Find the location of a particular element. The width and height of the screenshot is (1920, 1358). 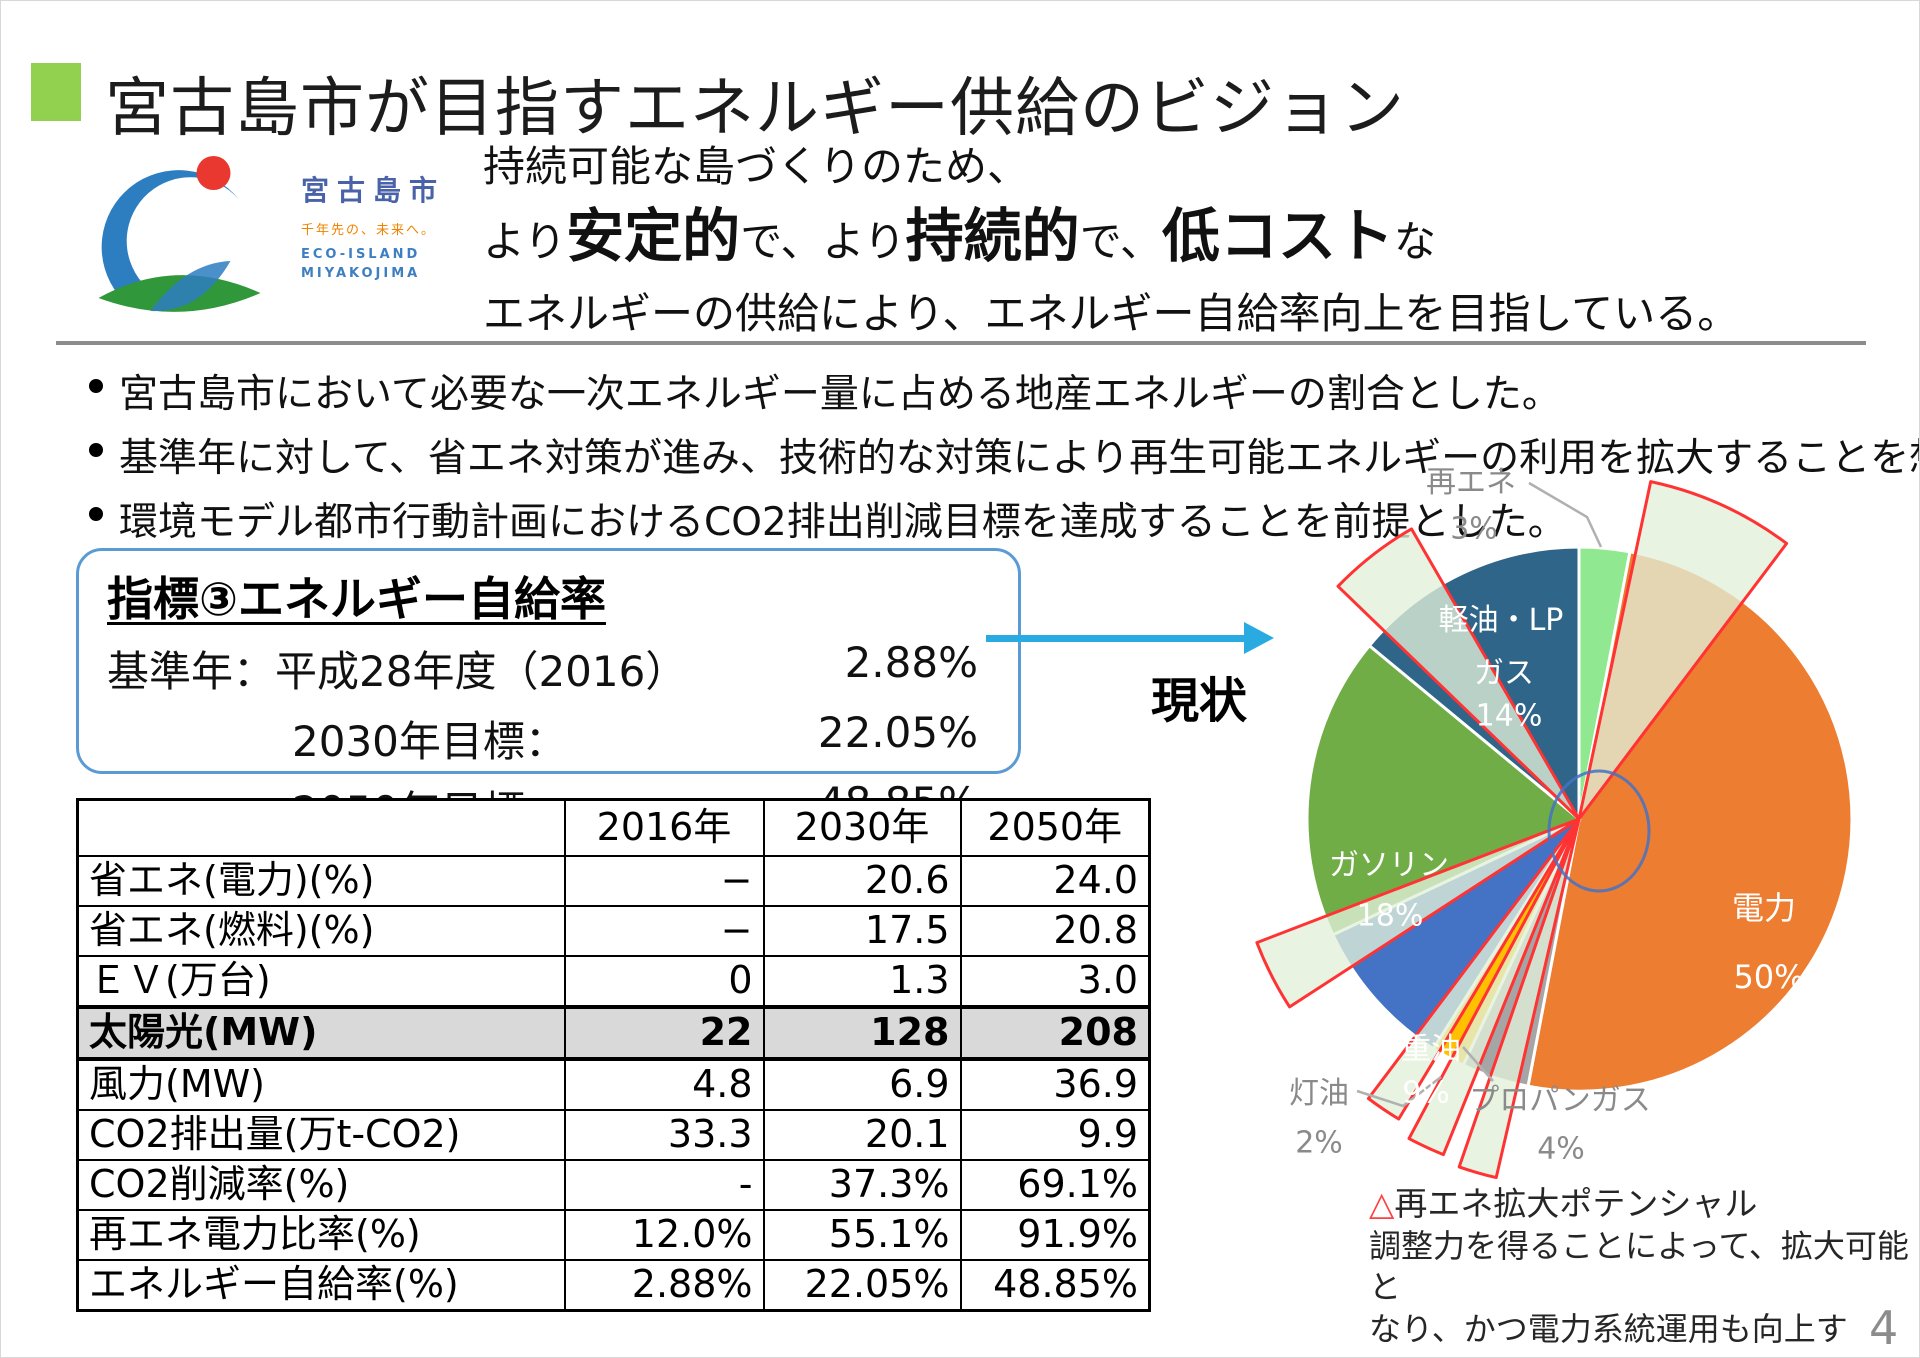

table-row: CO2排出量(万t-CO2) 33.3 20.1 9.9 is located at coordinates (613, 1135).